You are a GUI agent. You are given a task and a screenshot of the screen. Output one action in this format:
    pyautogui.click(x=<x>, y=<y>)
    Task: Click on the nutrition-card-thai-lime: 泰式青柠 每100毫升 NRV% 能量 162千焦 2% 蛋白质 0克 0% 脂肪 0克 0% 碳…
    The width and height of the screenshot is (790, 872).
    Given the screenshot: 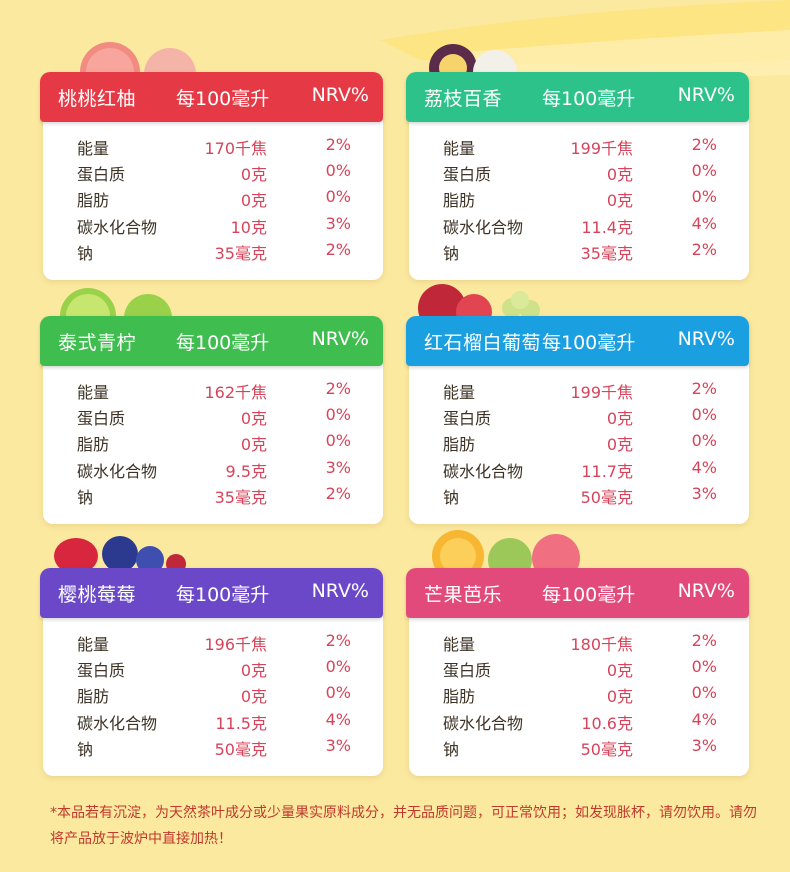 What is the action you would take?
    pyautogui.click(x=211, y=420)
    